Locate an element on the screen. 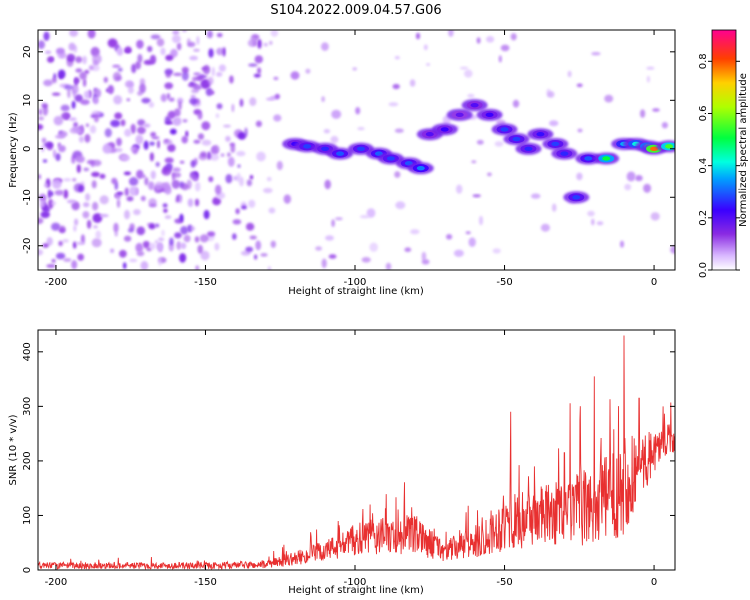  colorbar-tick-label: 0.8 is located at coordinates (703, 61).